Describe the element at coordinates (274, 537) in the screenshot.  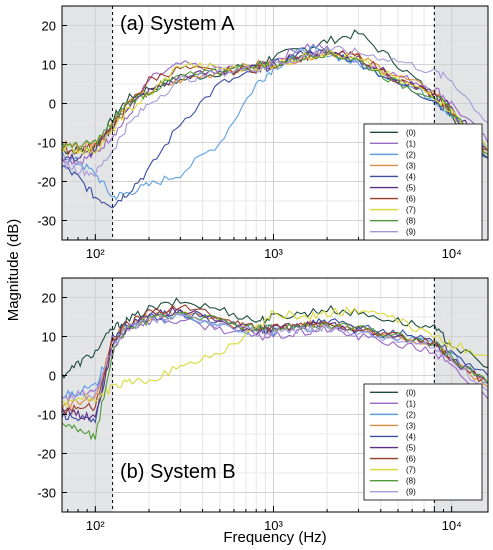
I see `x-axis-label: Frequency (Hz)` at that location.